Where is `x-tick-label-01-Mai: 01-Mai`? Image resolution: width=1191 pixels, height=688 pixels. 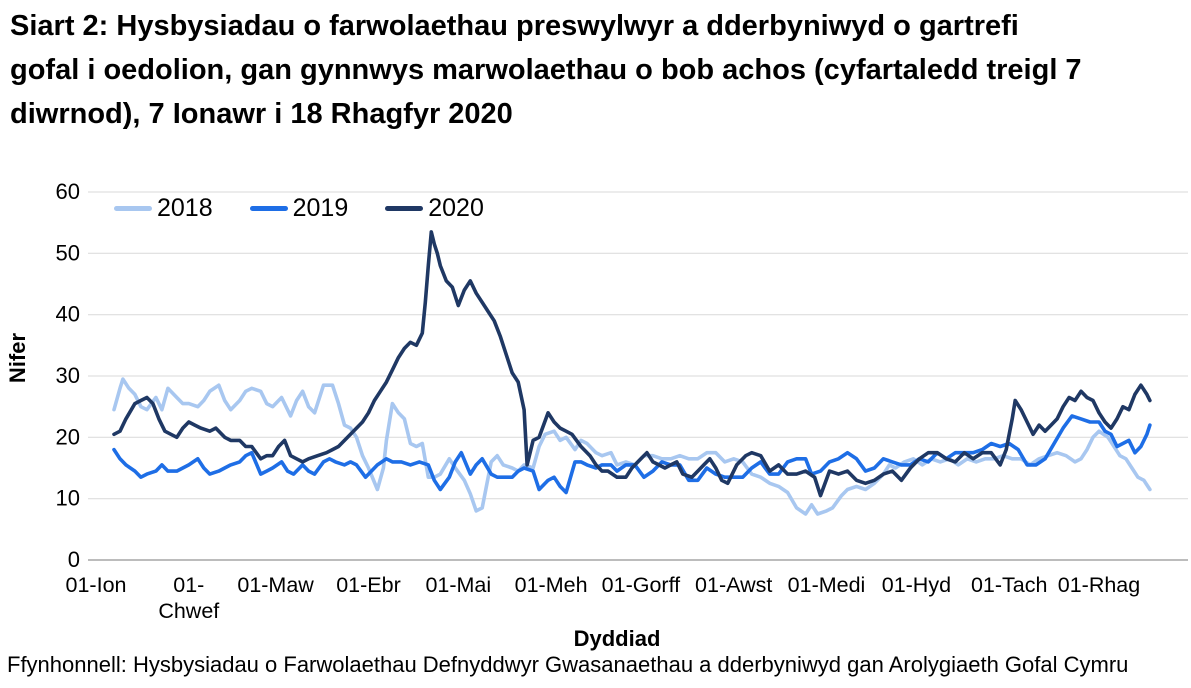
x-tick-label-01-Mai: 01-Mai is located at coordinates (458, 585).